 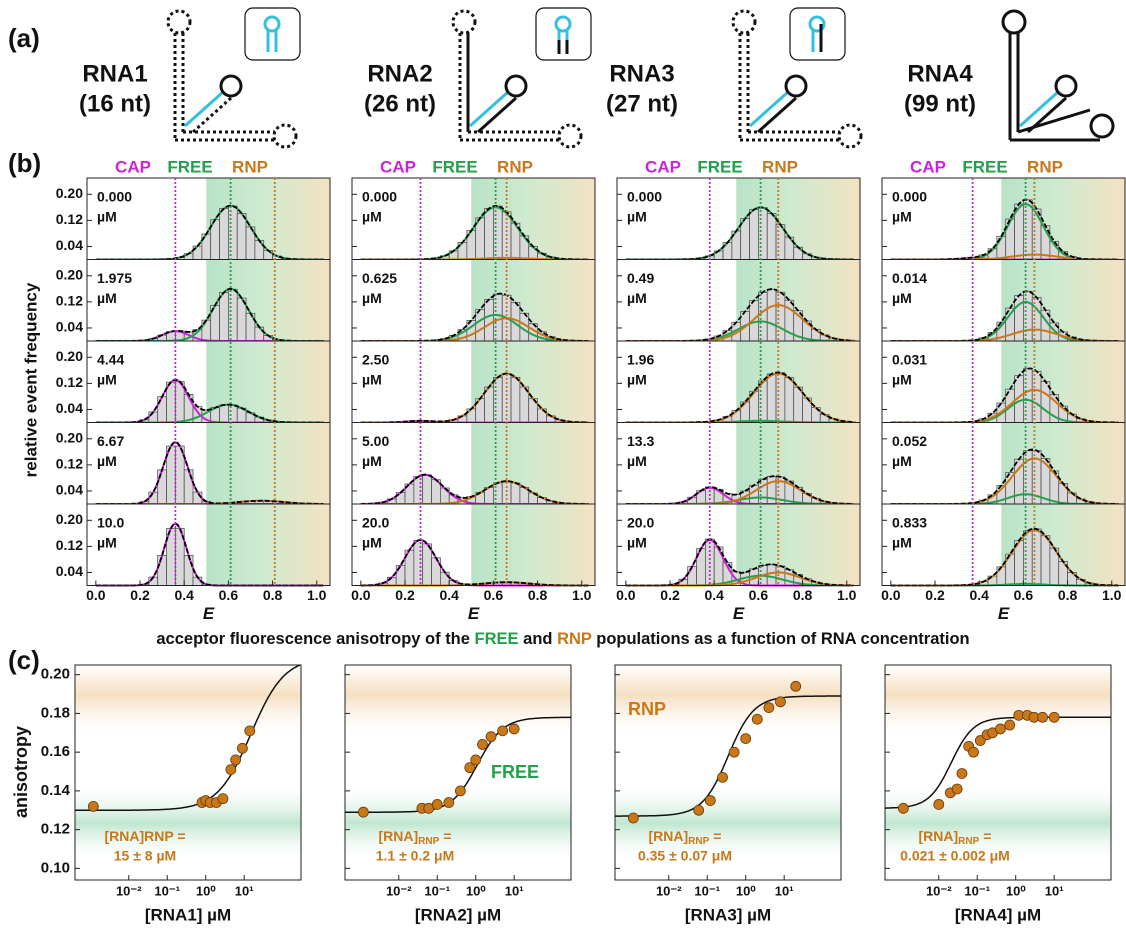 I want to click on fit-curve, so click(x=188, y=738).